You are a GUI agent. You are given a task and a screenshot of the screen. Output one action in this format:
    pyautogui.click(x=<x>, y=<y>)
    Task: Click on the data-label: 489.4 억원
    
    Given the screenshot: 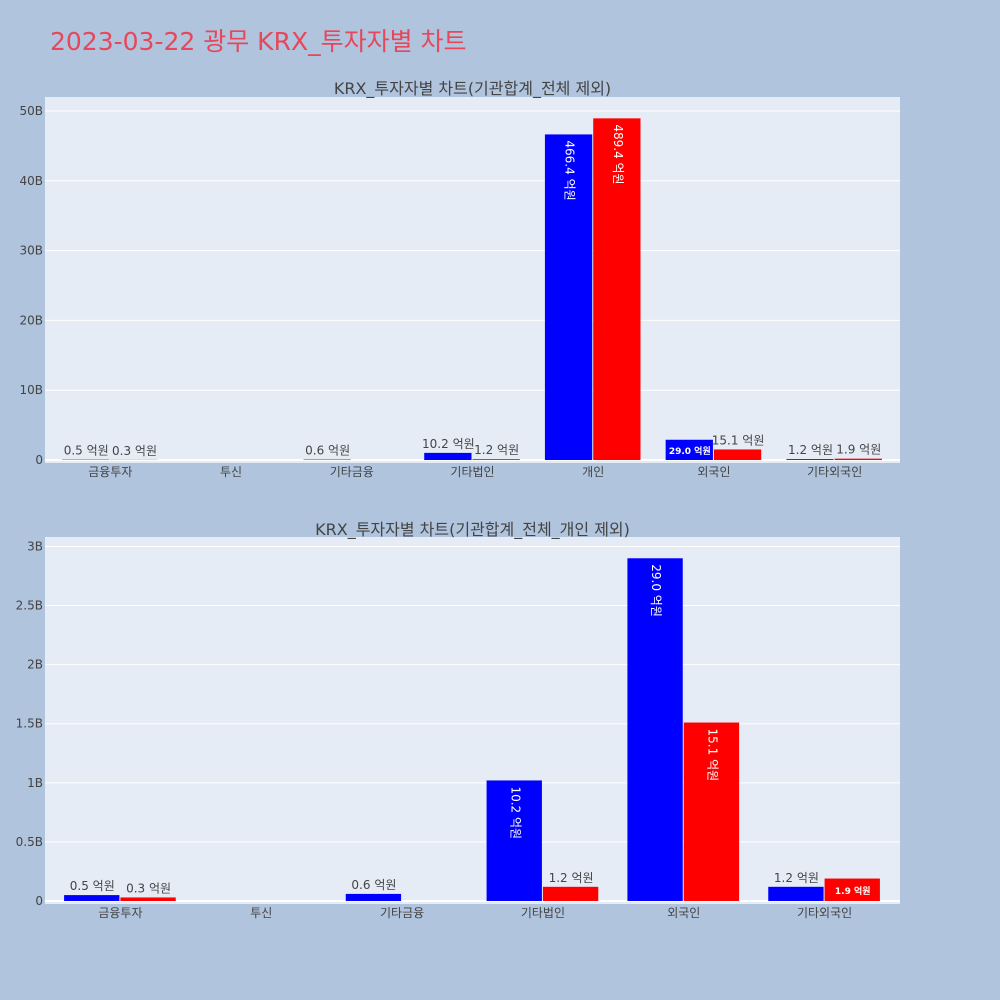 What is the action you would take?
    pyautogui.click(x=618, y=154)
    